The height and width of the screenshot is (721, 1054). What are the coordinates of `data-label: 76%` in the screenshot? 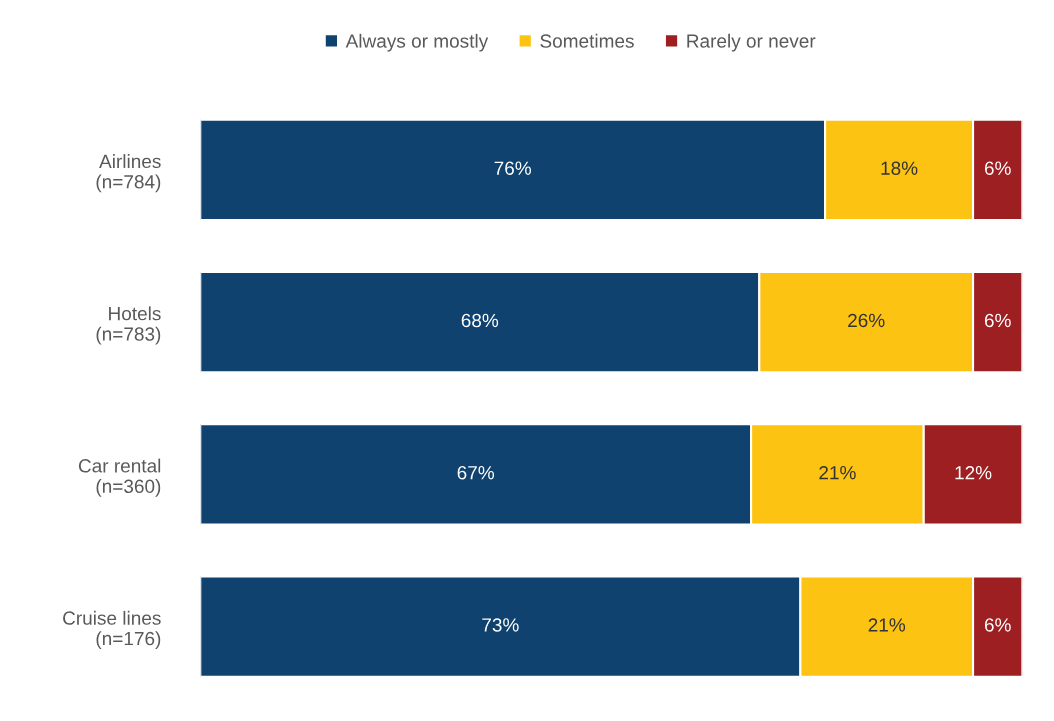 It's located at (512, 168).